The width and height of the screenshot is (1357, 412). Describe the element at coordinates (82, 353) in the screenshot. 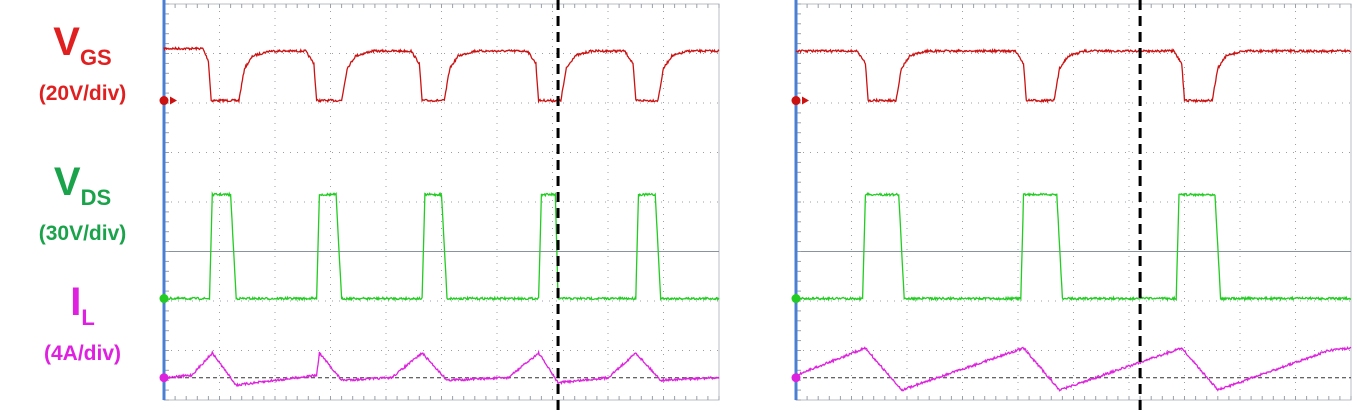

I see `label-il-scale: (4A/div)` at that location.